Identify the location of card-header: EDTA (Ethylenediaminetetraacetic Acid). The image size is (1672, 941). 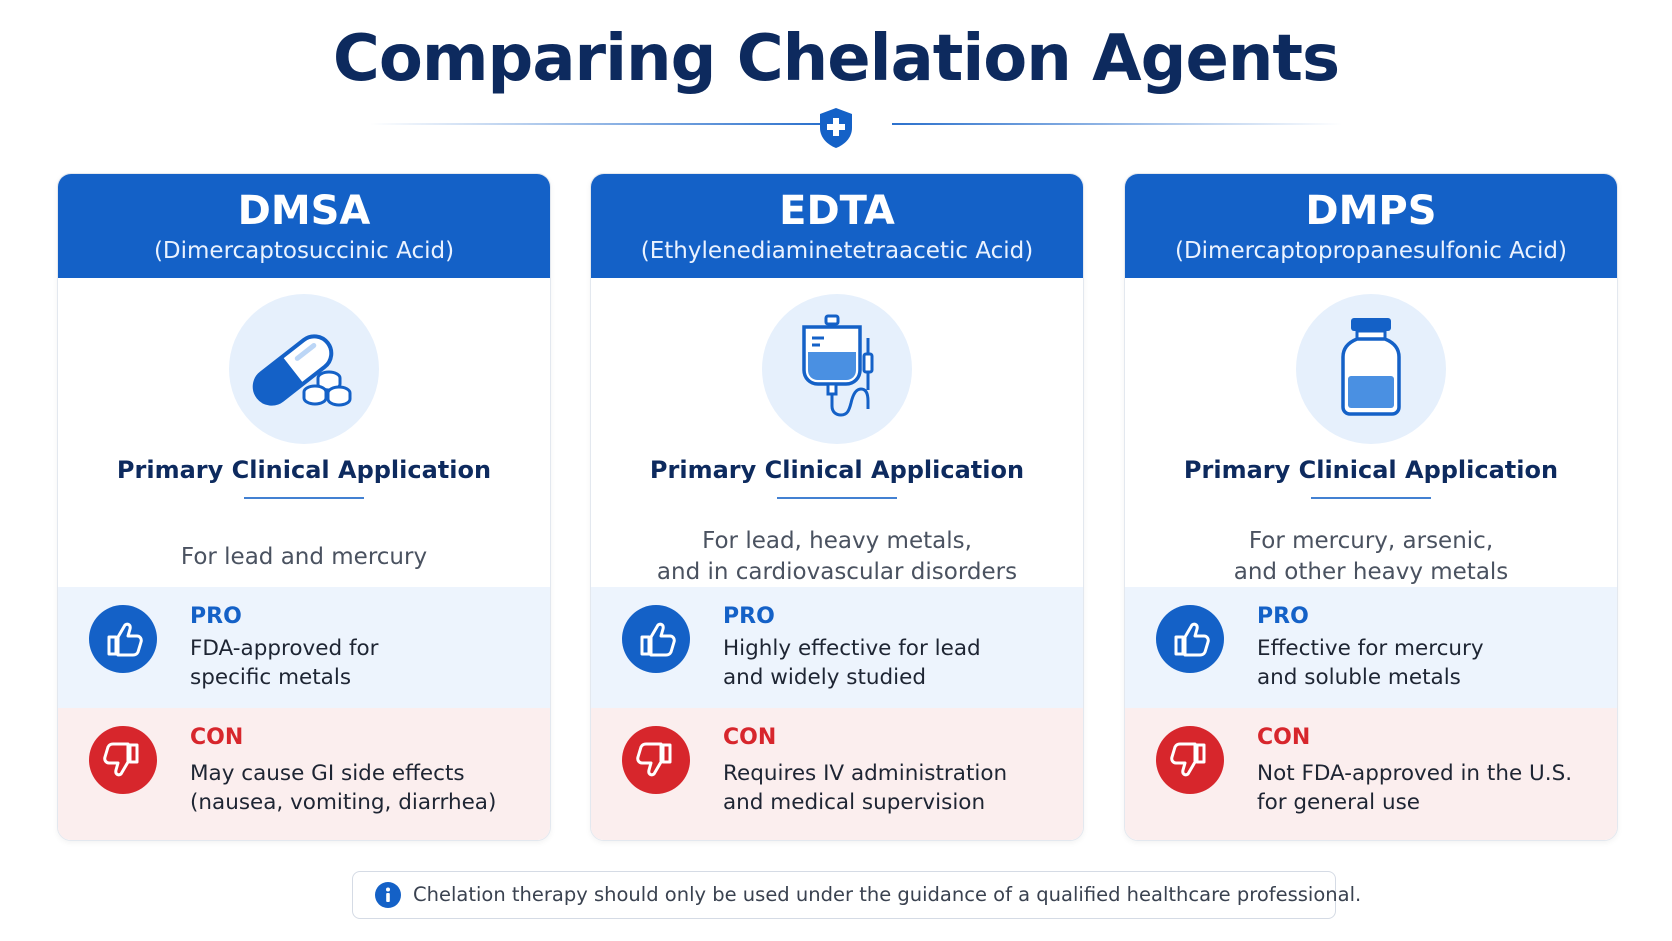
(837, 226).